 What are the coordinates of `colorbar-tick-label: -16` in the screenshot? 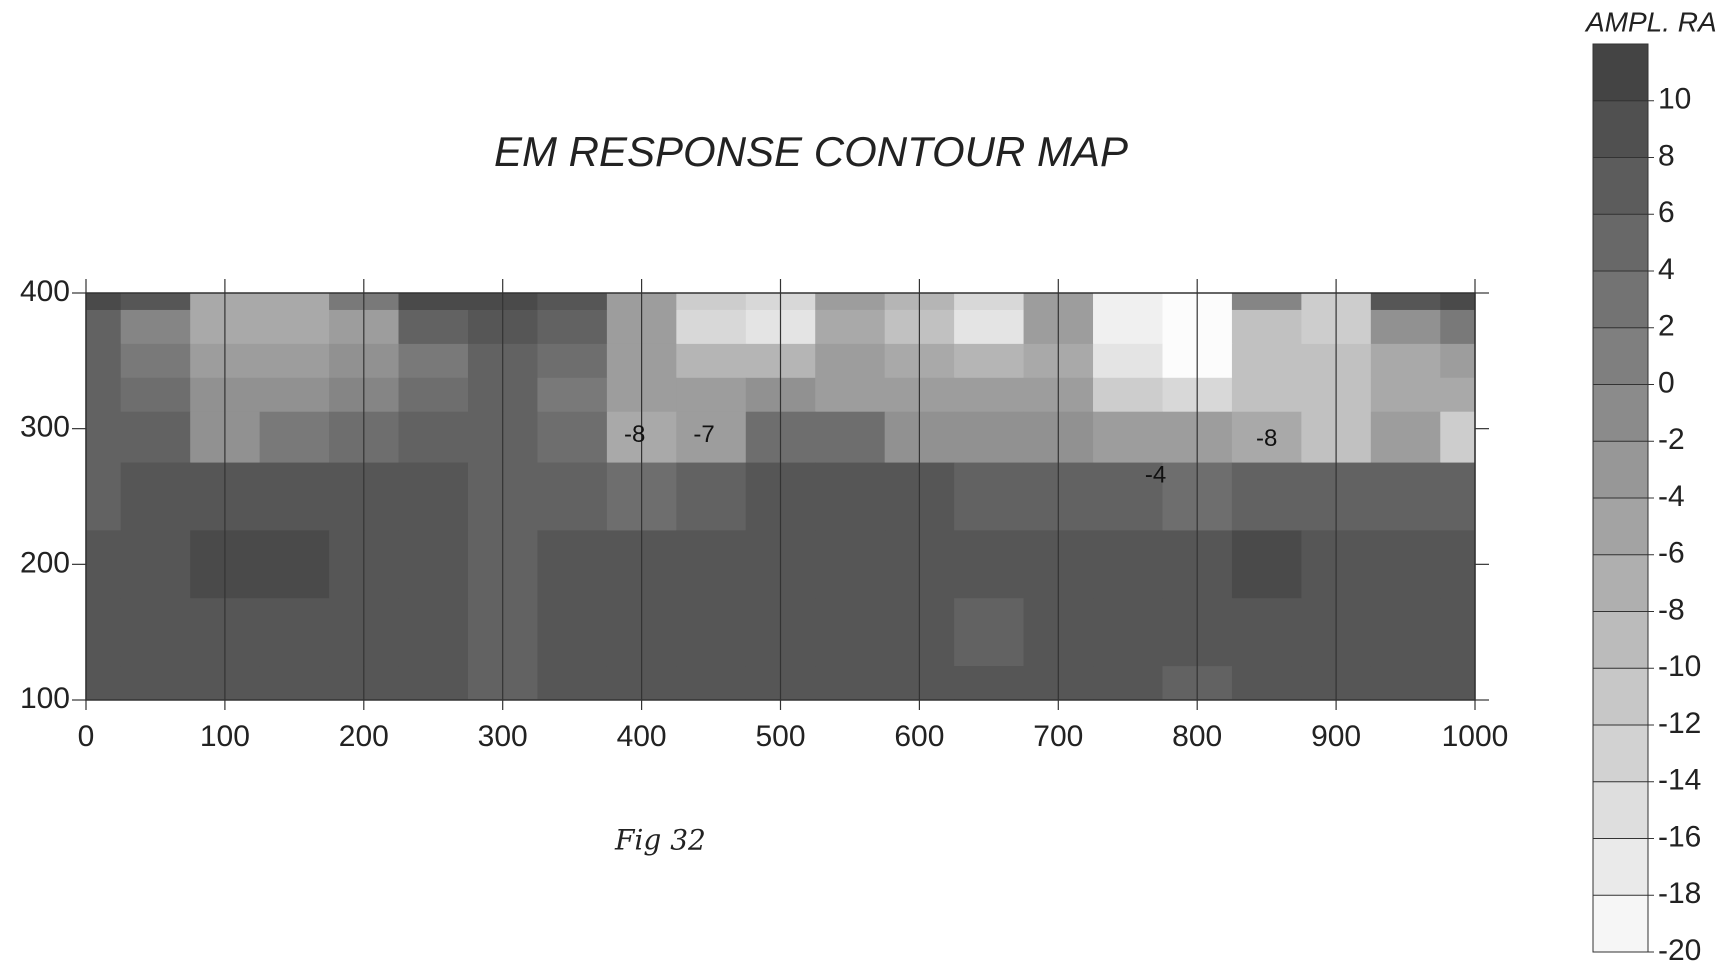 It's located at (1679, 836).